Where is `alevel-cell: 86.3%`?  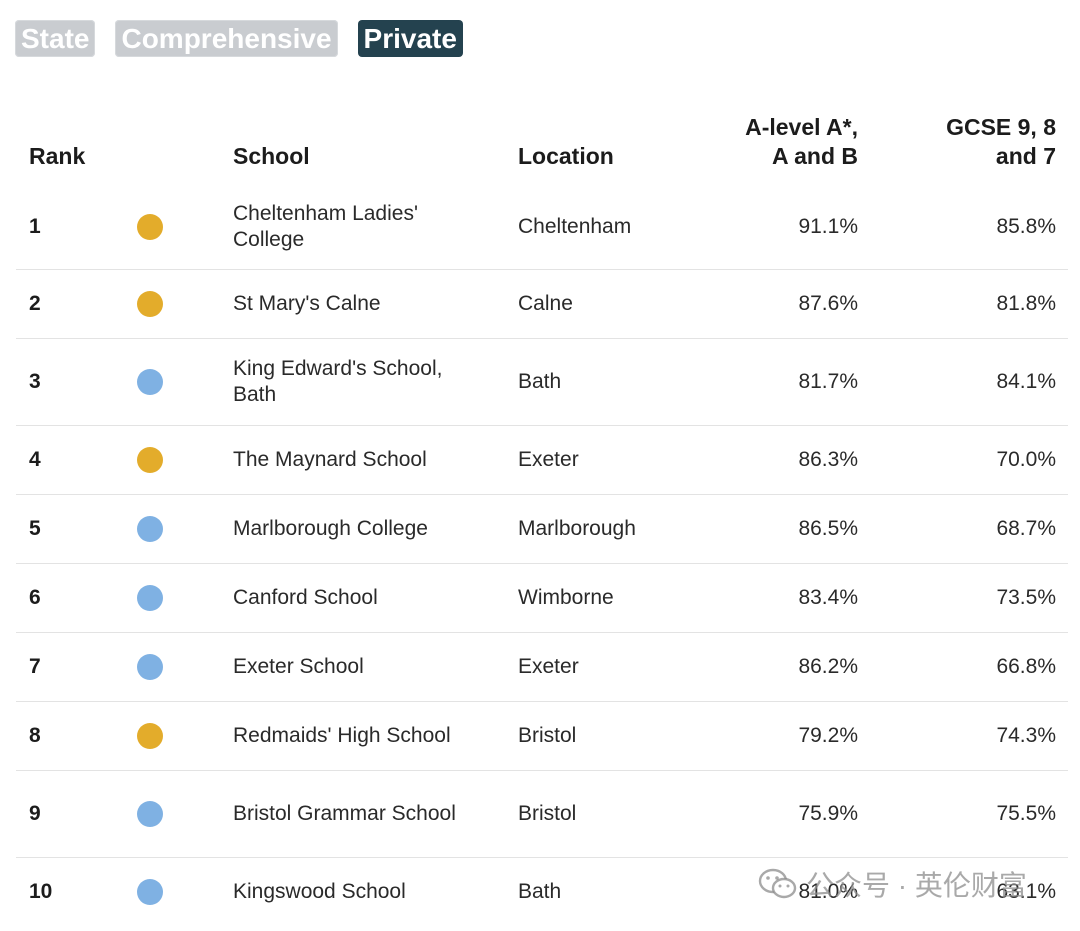
alevel-cell: 86.3% is located at coordinates (828, 459).